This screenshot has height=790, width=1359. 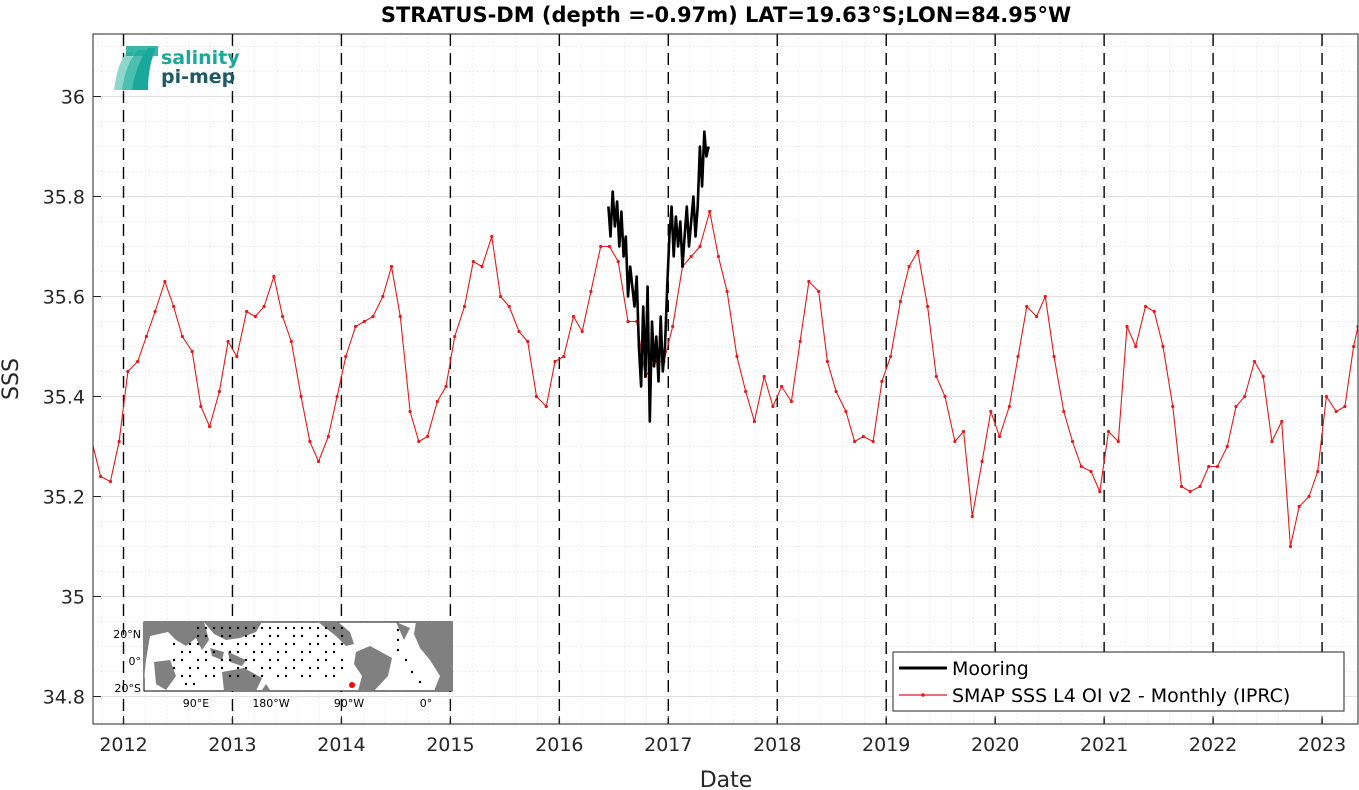 I want to click on inset-land, so click(x=298, y=656).